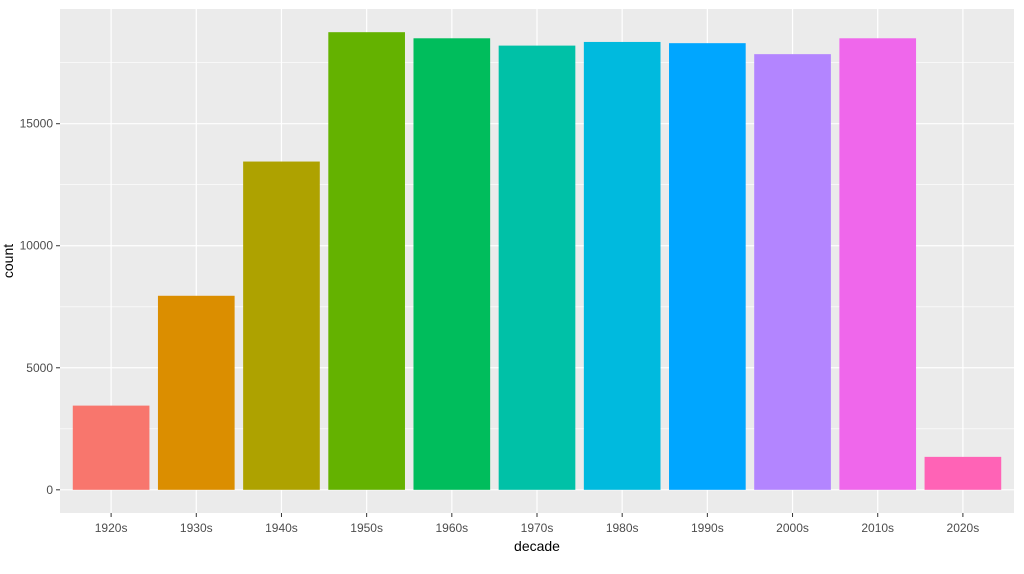 This screenshot has height=574, width=1024. Describe the element at coordinates (537, 528) in the screenshot. I see `x-tick-label: 1970s` at that location.